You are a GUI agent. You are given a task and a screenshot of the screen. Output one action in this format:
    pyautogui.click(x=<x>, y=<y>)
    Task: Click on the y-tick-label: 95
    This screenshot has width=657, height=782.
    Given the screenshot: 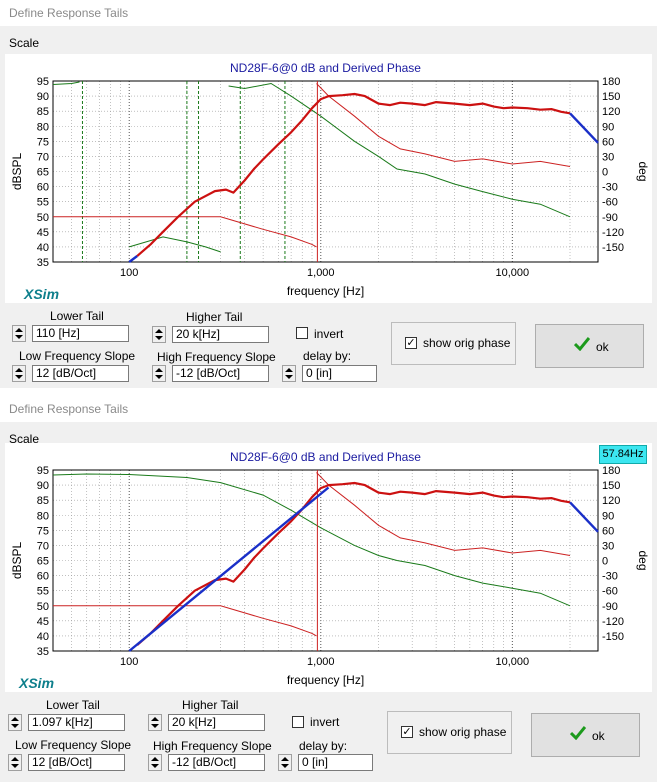 What is the action you would take?
    pyautogui.click(x=43, y=471)
    